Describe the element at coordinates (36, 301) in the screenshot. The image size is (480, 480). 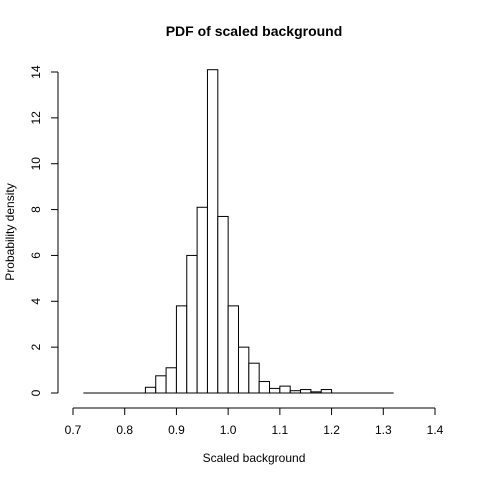
I see `y-tick-label: 4` at that location.